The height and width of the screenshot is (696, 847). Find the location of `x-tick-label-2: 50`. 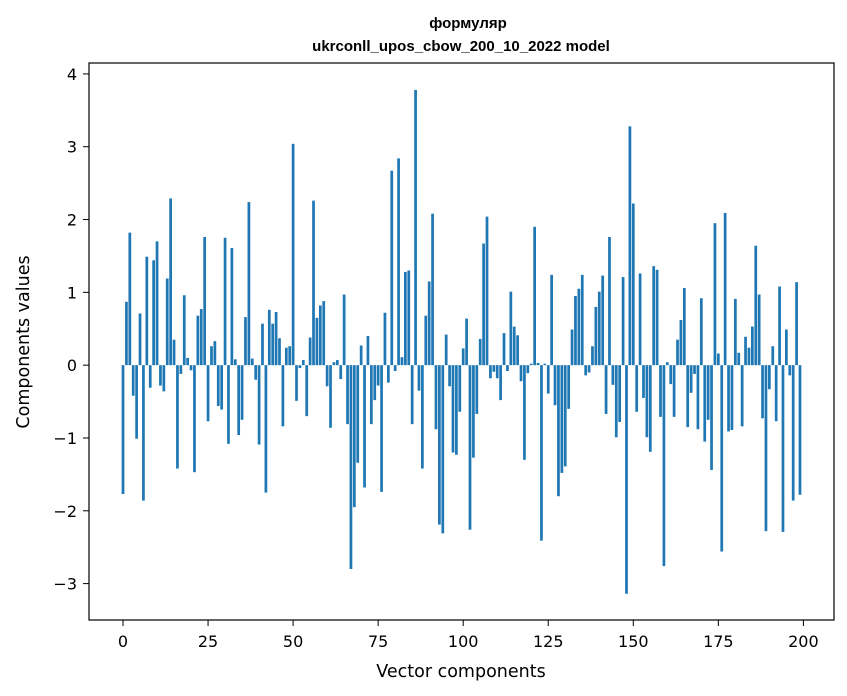

x-tick-label-2: 50 is located at coordinates (293, 641).